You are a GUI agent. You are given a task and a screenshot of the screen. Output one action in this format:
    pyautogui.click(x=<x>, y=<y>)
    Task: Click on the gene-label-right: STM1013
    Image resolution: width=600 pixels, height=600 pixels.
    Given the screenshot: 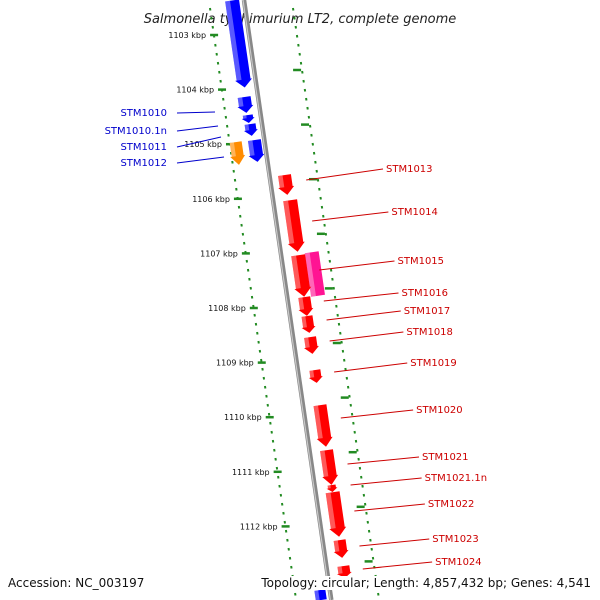 What is the action you would take?
    pyautogui.click(x=409, y=169)
    